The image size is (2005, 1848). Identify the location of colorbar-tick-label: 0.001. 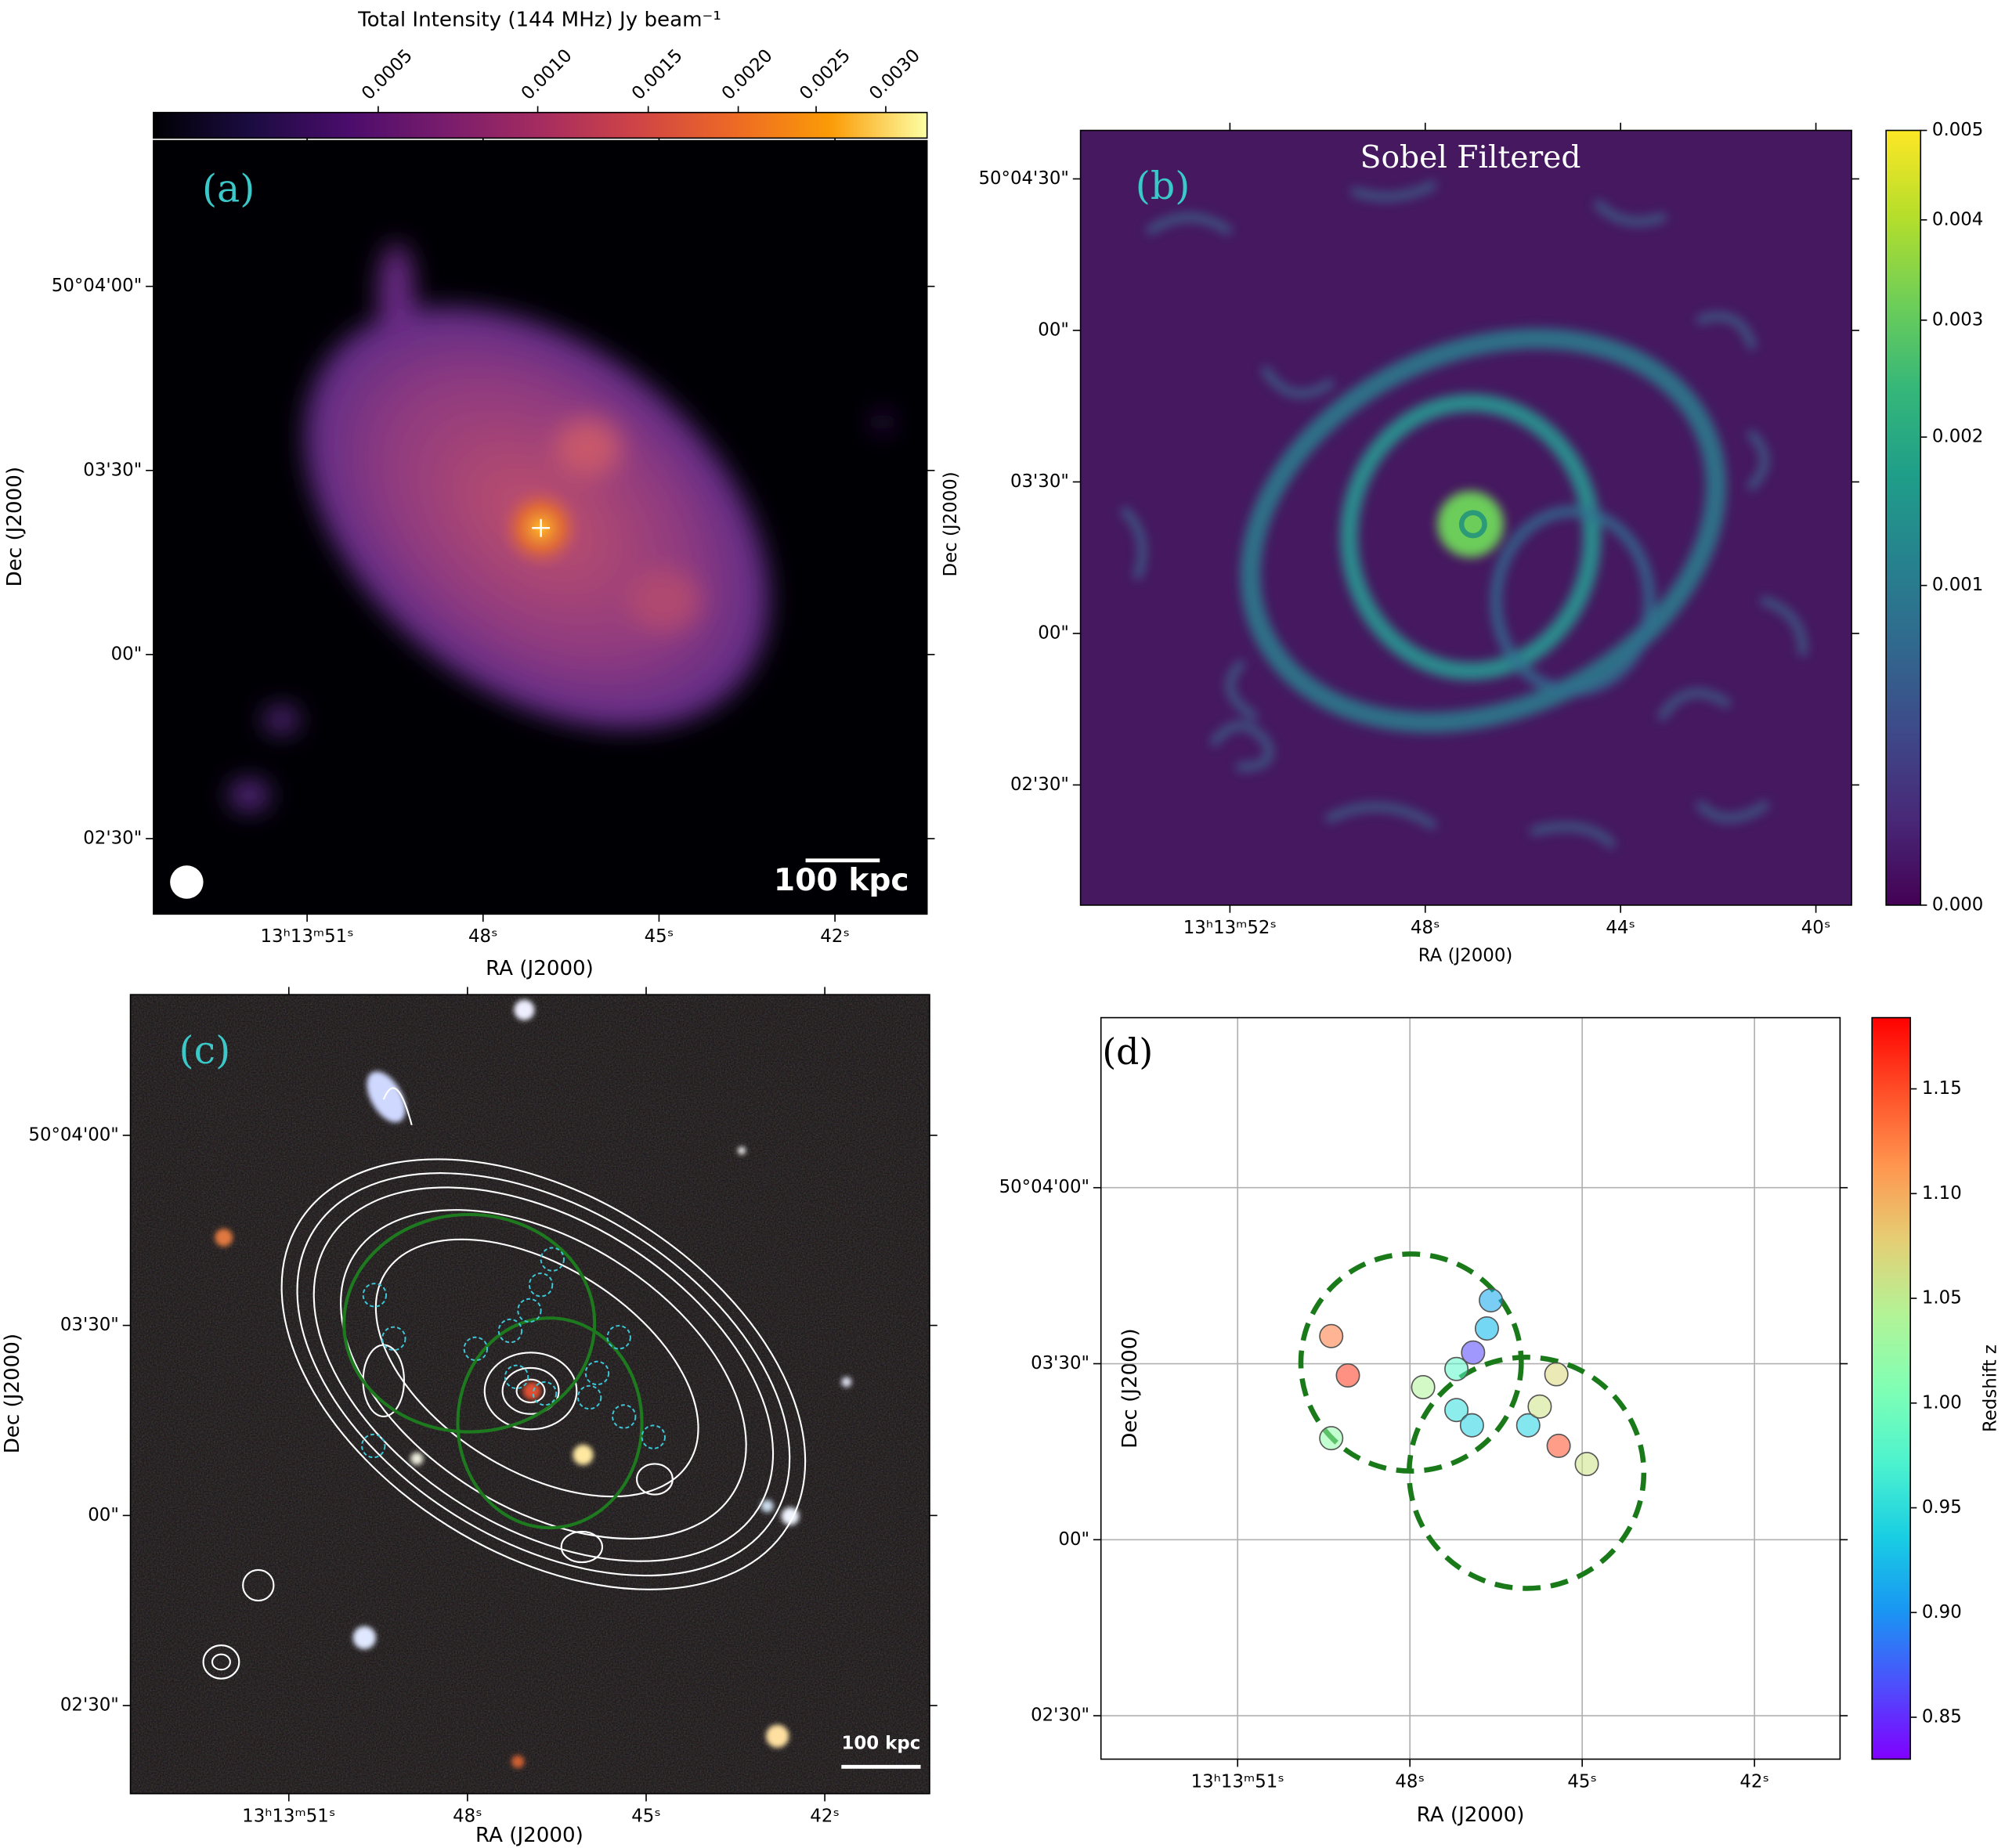
(1957, 585).